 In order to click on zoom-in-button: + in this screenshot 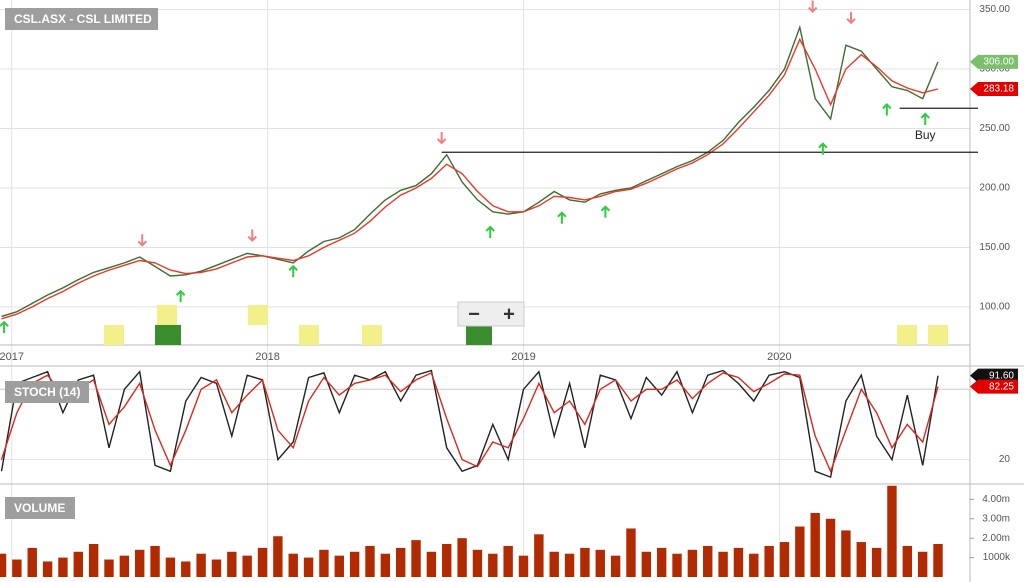, I will do `click(509, 314)`.